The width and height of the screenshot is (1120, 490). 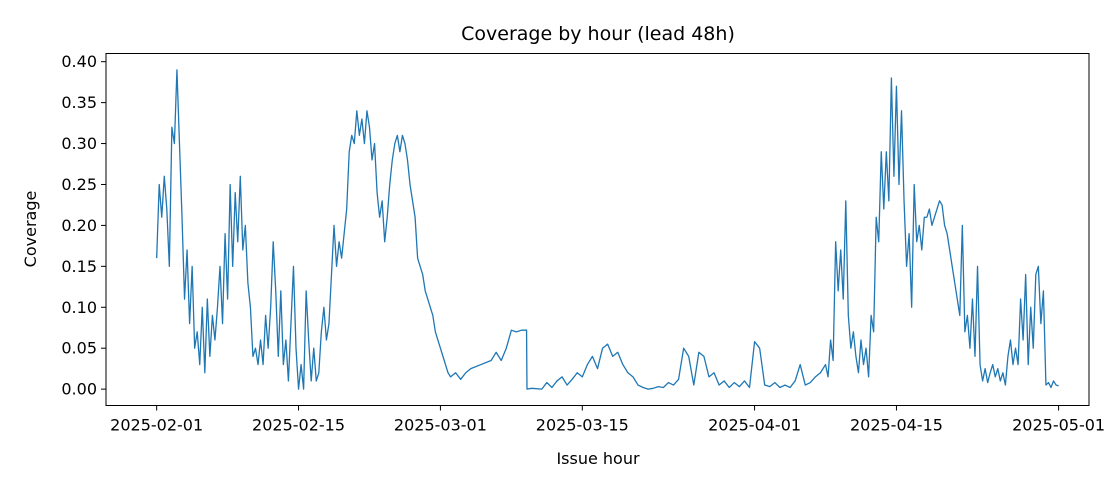 What do you see at coordinates (754, 425) in the screenshot?
I see `x-tick-label: 2025-04-01` at bounding box center [754, 425].